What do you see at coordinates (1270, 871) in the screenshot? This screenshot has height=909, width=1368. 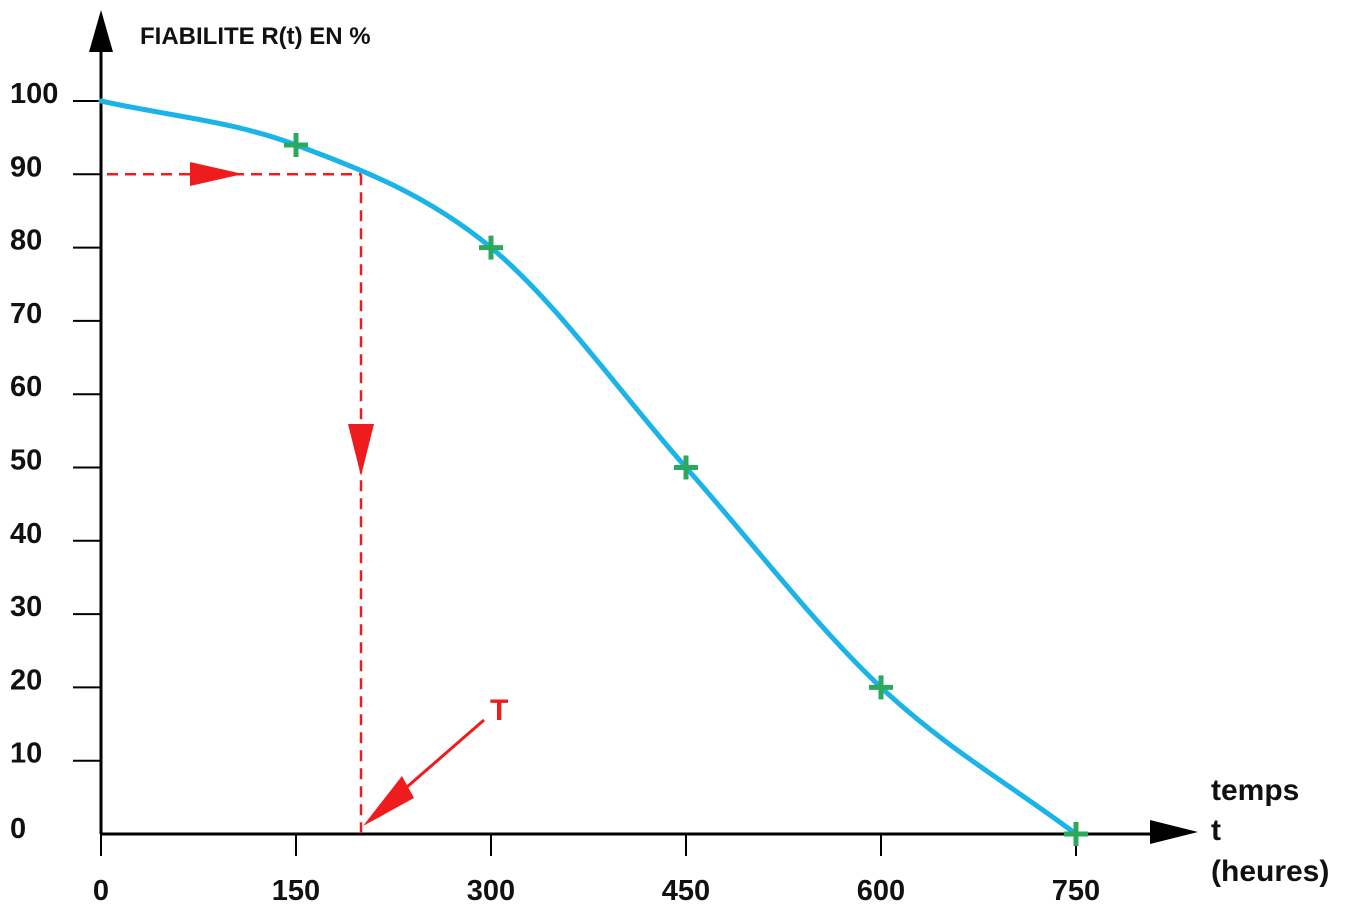 I see `x-axis-title-line-3: (heures)` at bounding box center [1270, 871].